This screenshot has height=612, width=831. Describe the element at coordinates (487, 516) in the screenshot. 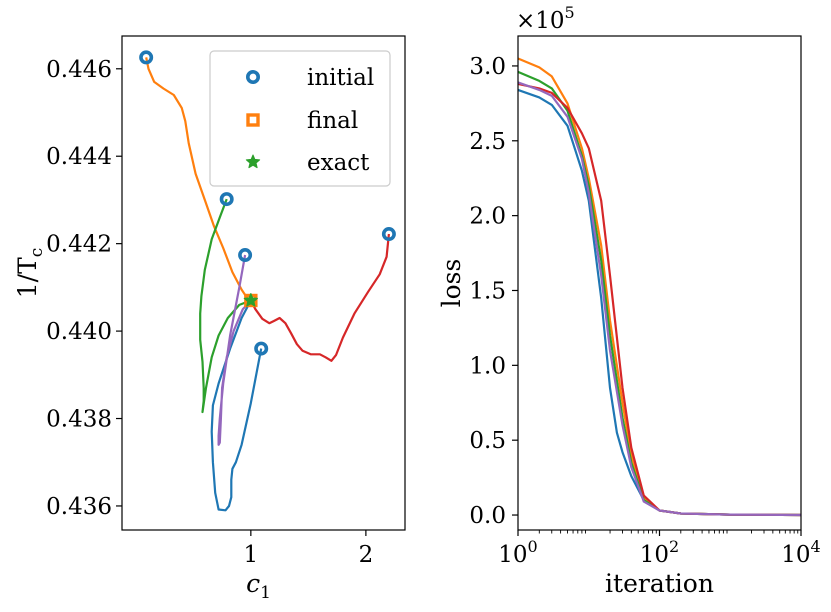

I see `y-tick-label: 0.0` at that location.